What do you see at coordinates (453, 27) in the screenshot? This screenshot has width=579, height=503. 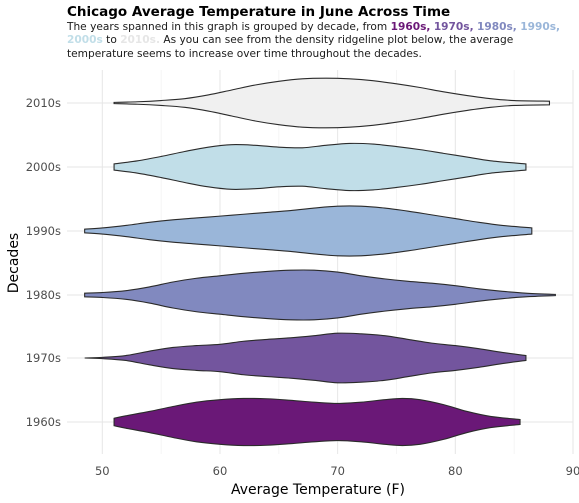 I see `subtitle-decade-1970s: 1970s,` at bounding box center [453, 27].